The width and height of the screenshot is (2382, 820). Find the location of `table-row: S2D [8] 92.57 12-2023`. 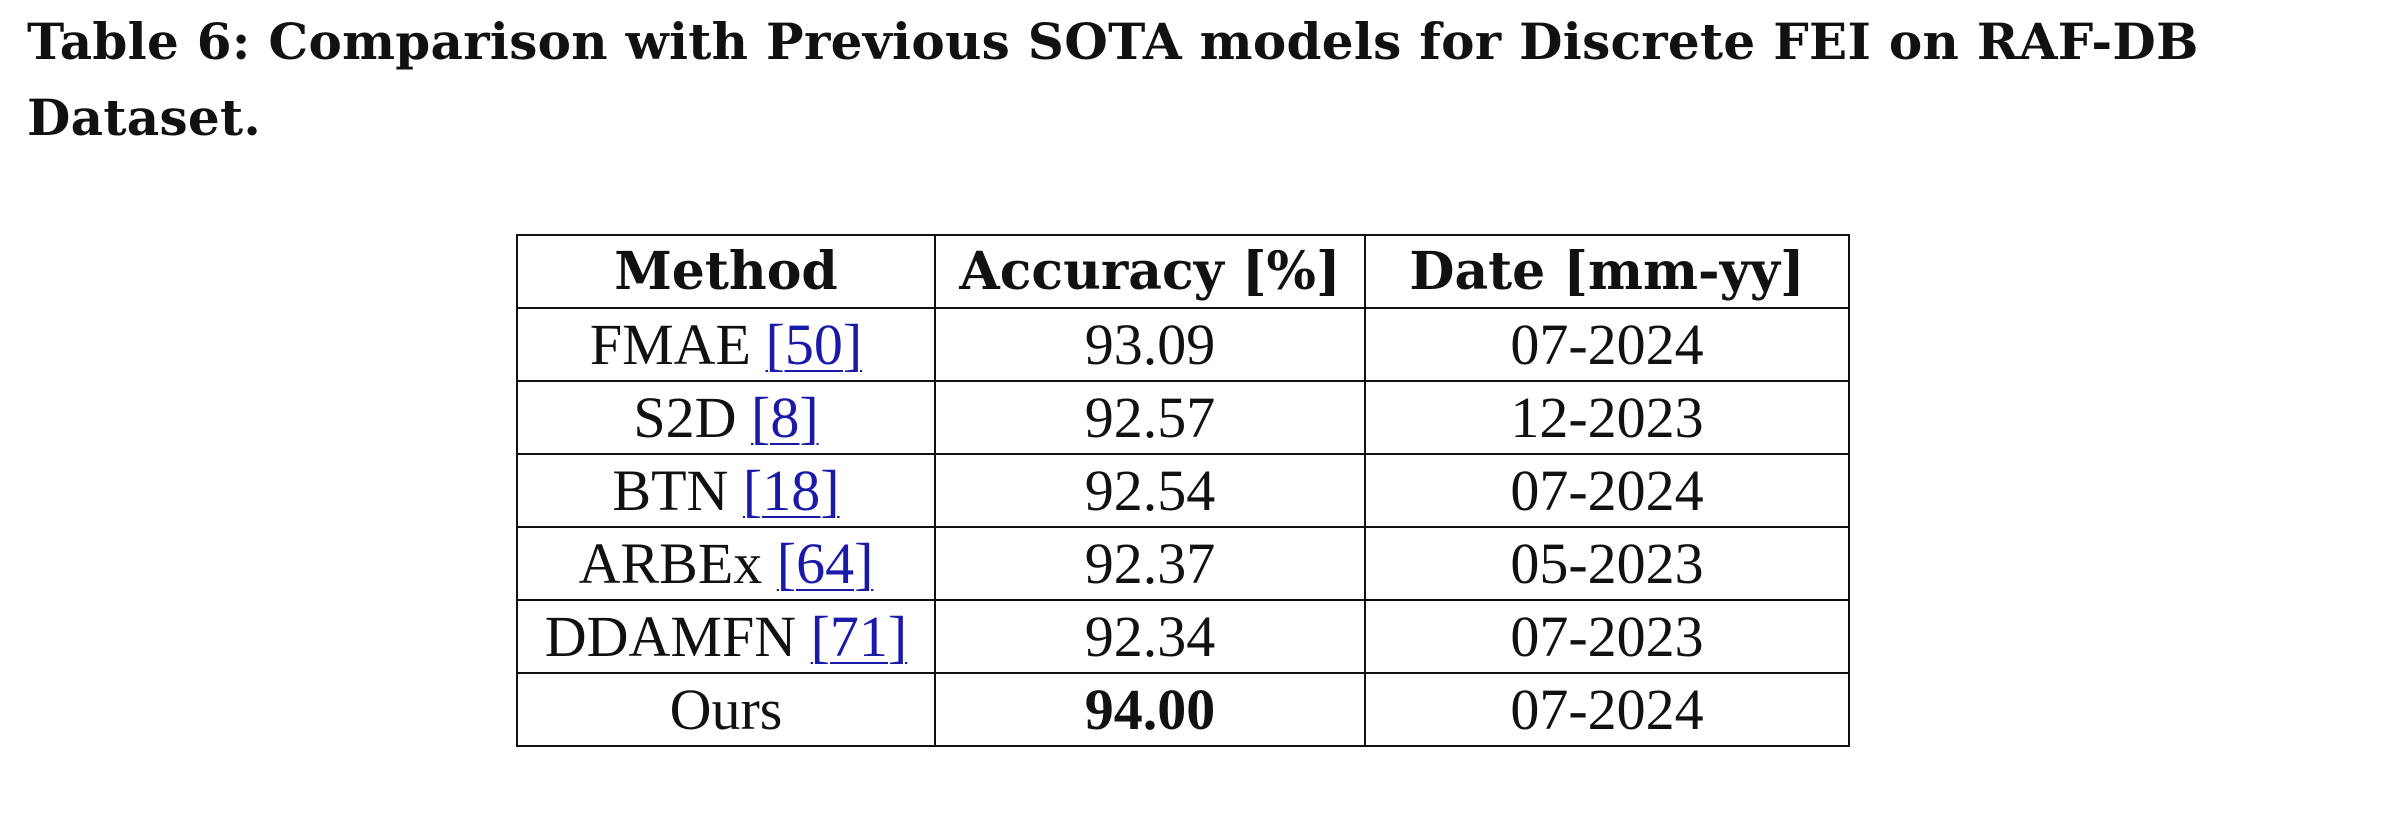

table-row: S2D [8] 92.57 12-2023 is located at coordinates (1183, 417).